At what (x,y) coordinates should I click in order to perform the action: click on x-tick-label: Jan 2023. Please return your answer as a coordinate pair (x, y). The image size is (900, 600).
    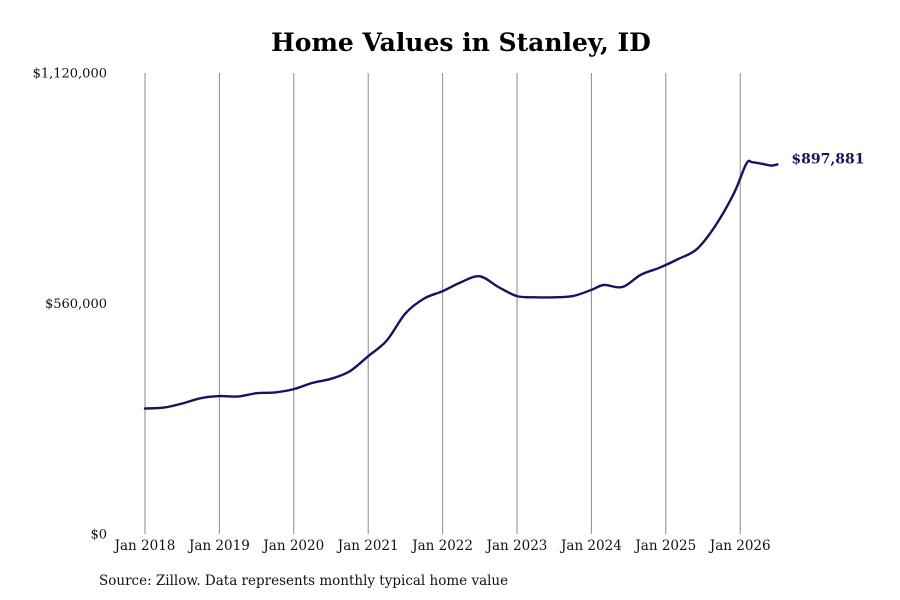
    Looking at the image, I should click on (516, 546).